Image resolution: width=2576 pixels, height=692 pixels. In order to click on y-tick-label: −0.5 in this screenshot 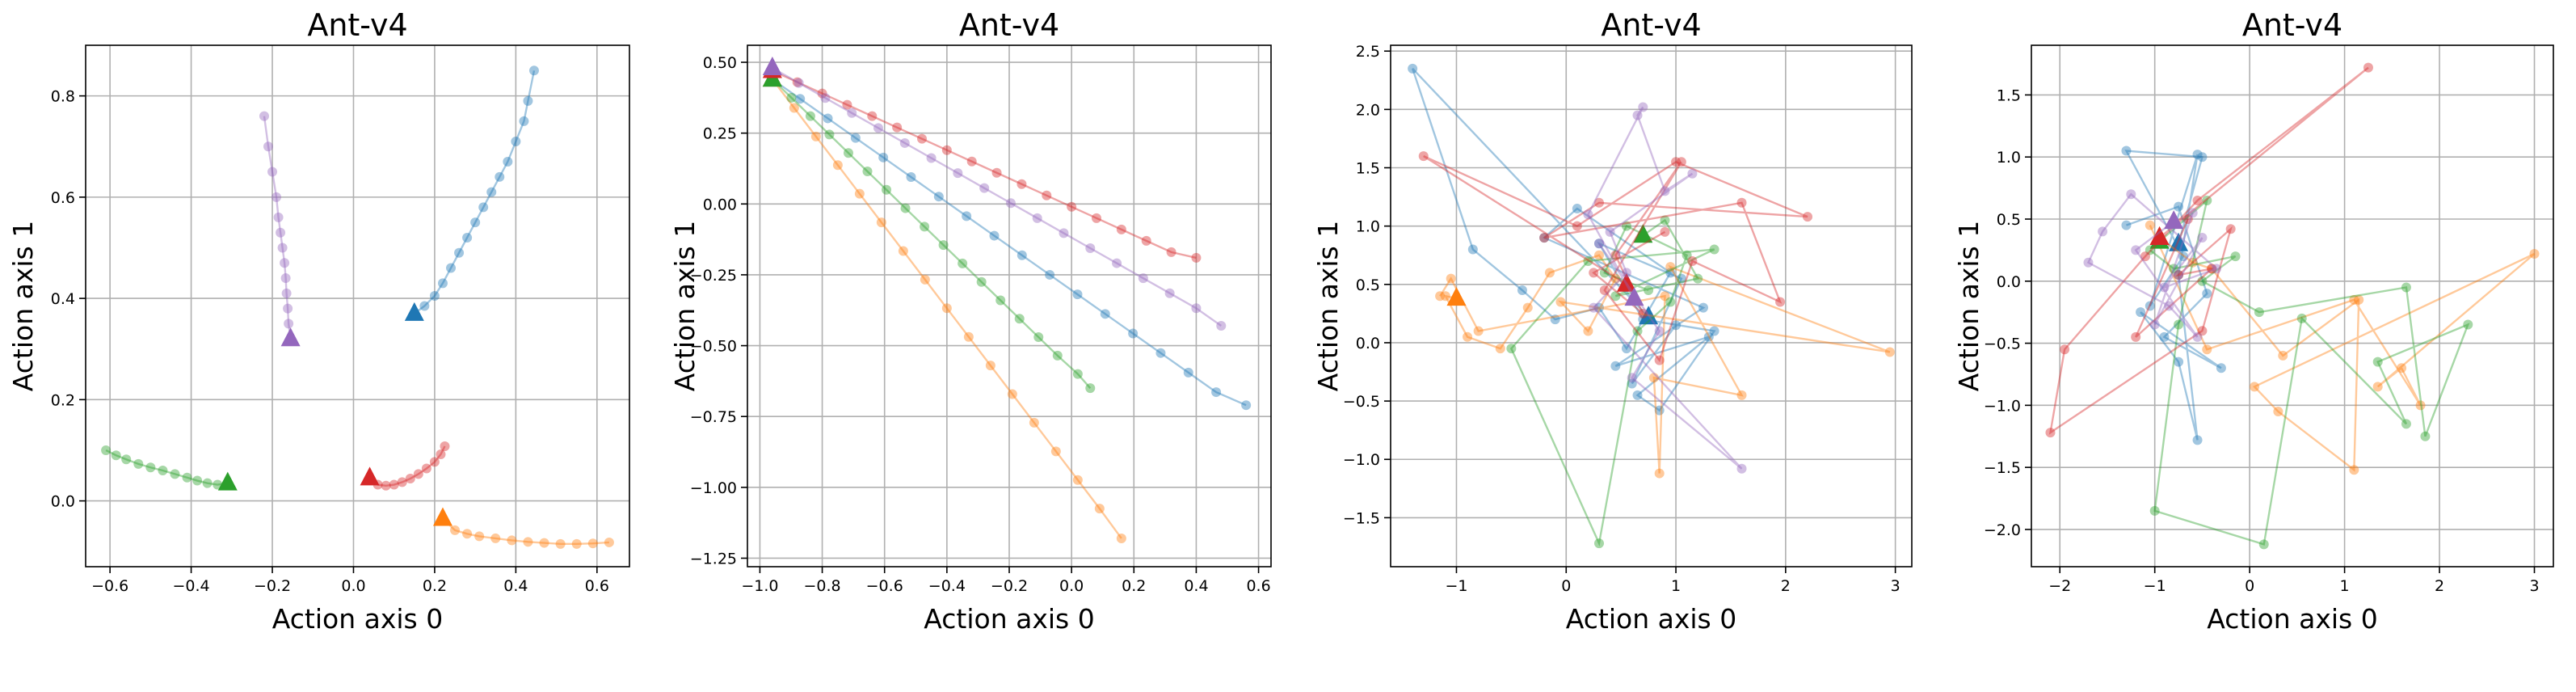, I will do `click(1361, 402)`.